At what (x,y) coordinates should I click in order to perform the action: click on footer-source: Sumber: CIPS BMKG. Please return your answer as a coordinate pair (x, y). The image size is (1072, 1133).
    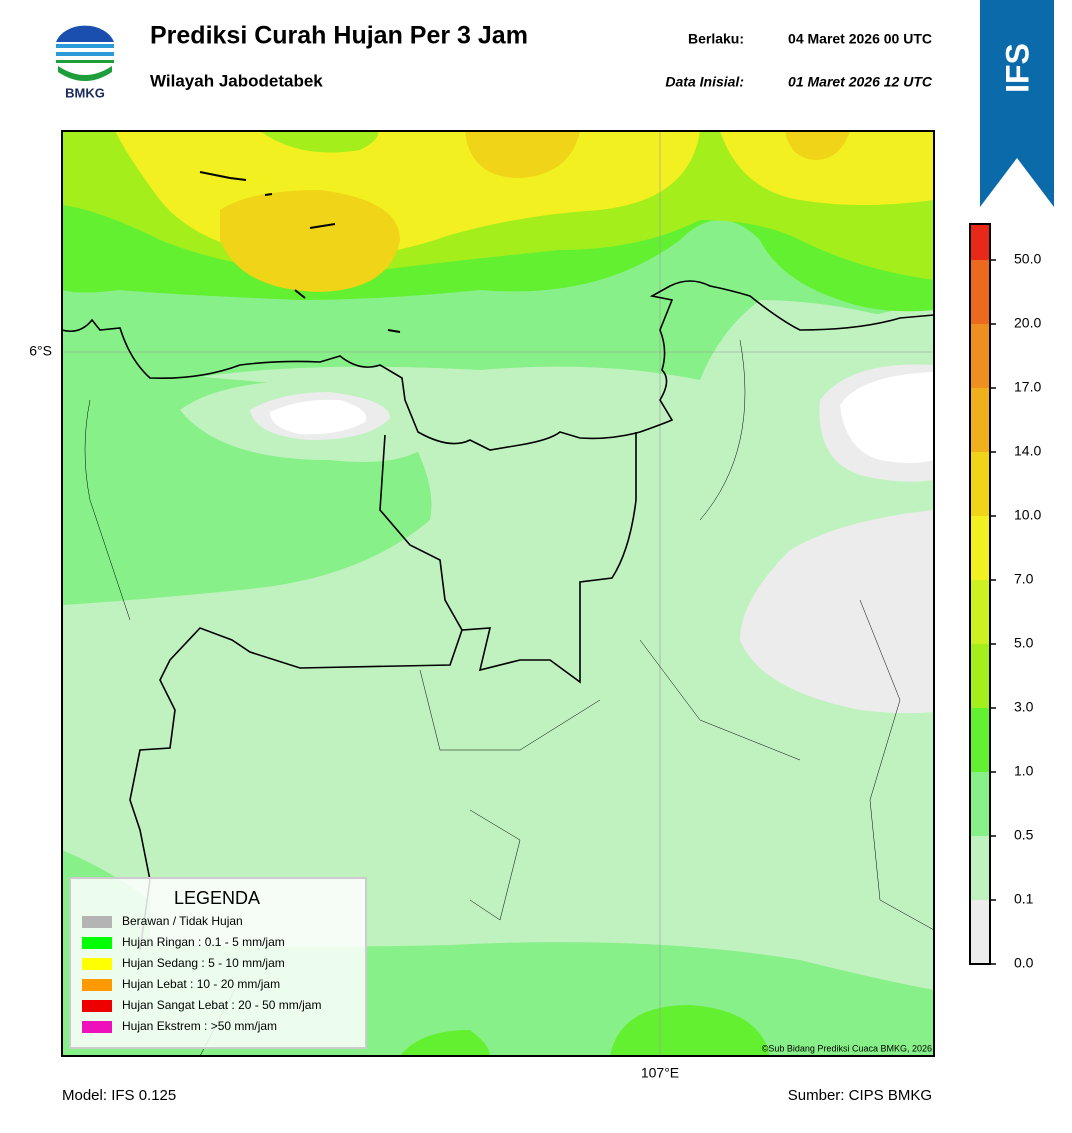
    Looking at the image, I should click on (860, 1095).